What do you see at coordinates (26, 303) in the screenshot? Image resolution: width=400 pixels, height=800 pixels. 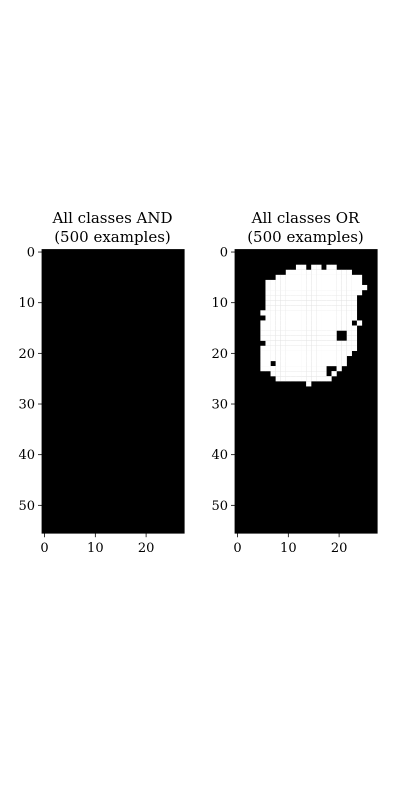 I see `y-tick-label: 10` at bounding box center [26, 303].